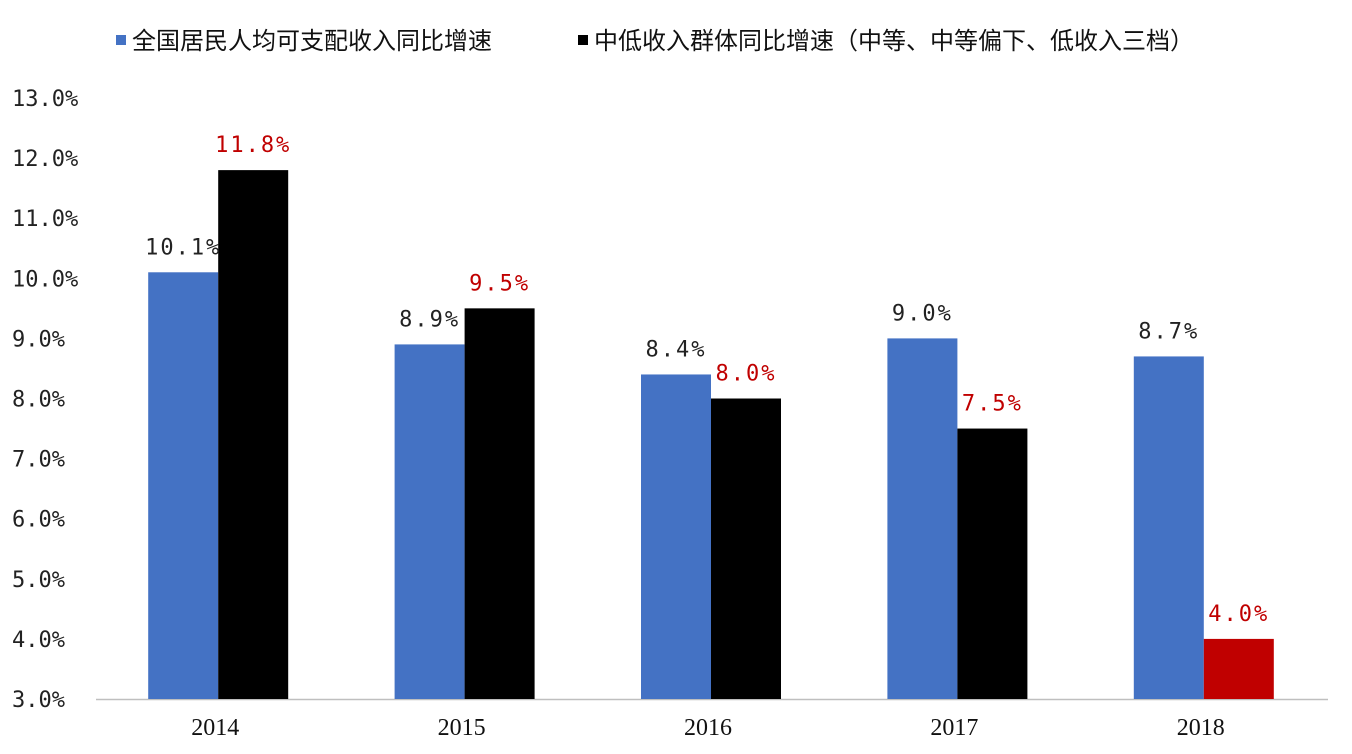 The height and width of the screenshot is (754, 1352). Describe the element at coordinates (1238, 614) in the screenshot. I see `data-label: 4.0%` at that location.